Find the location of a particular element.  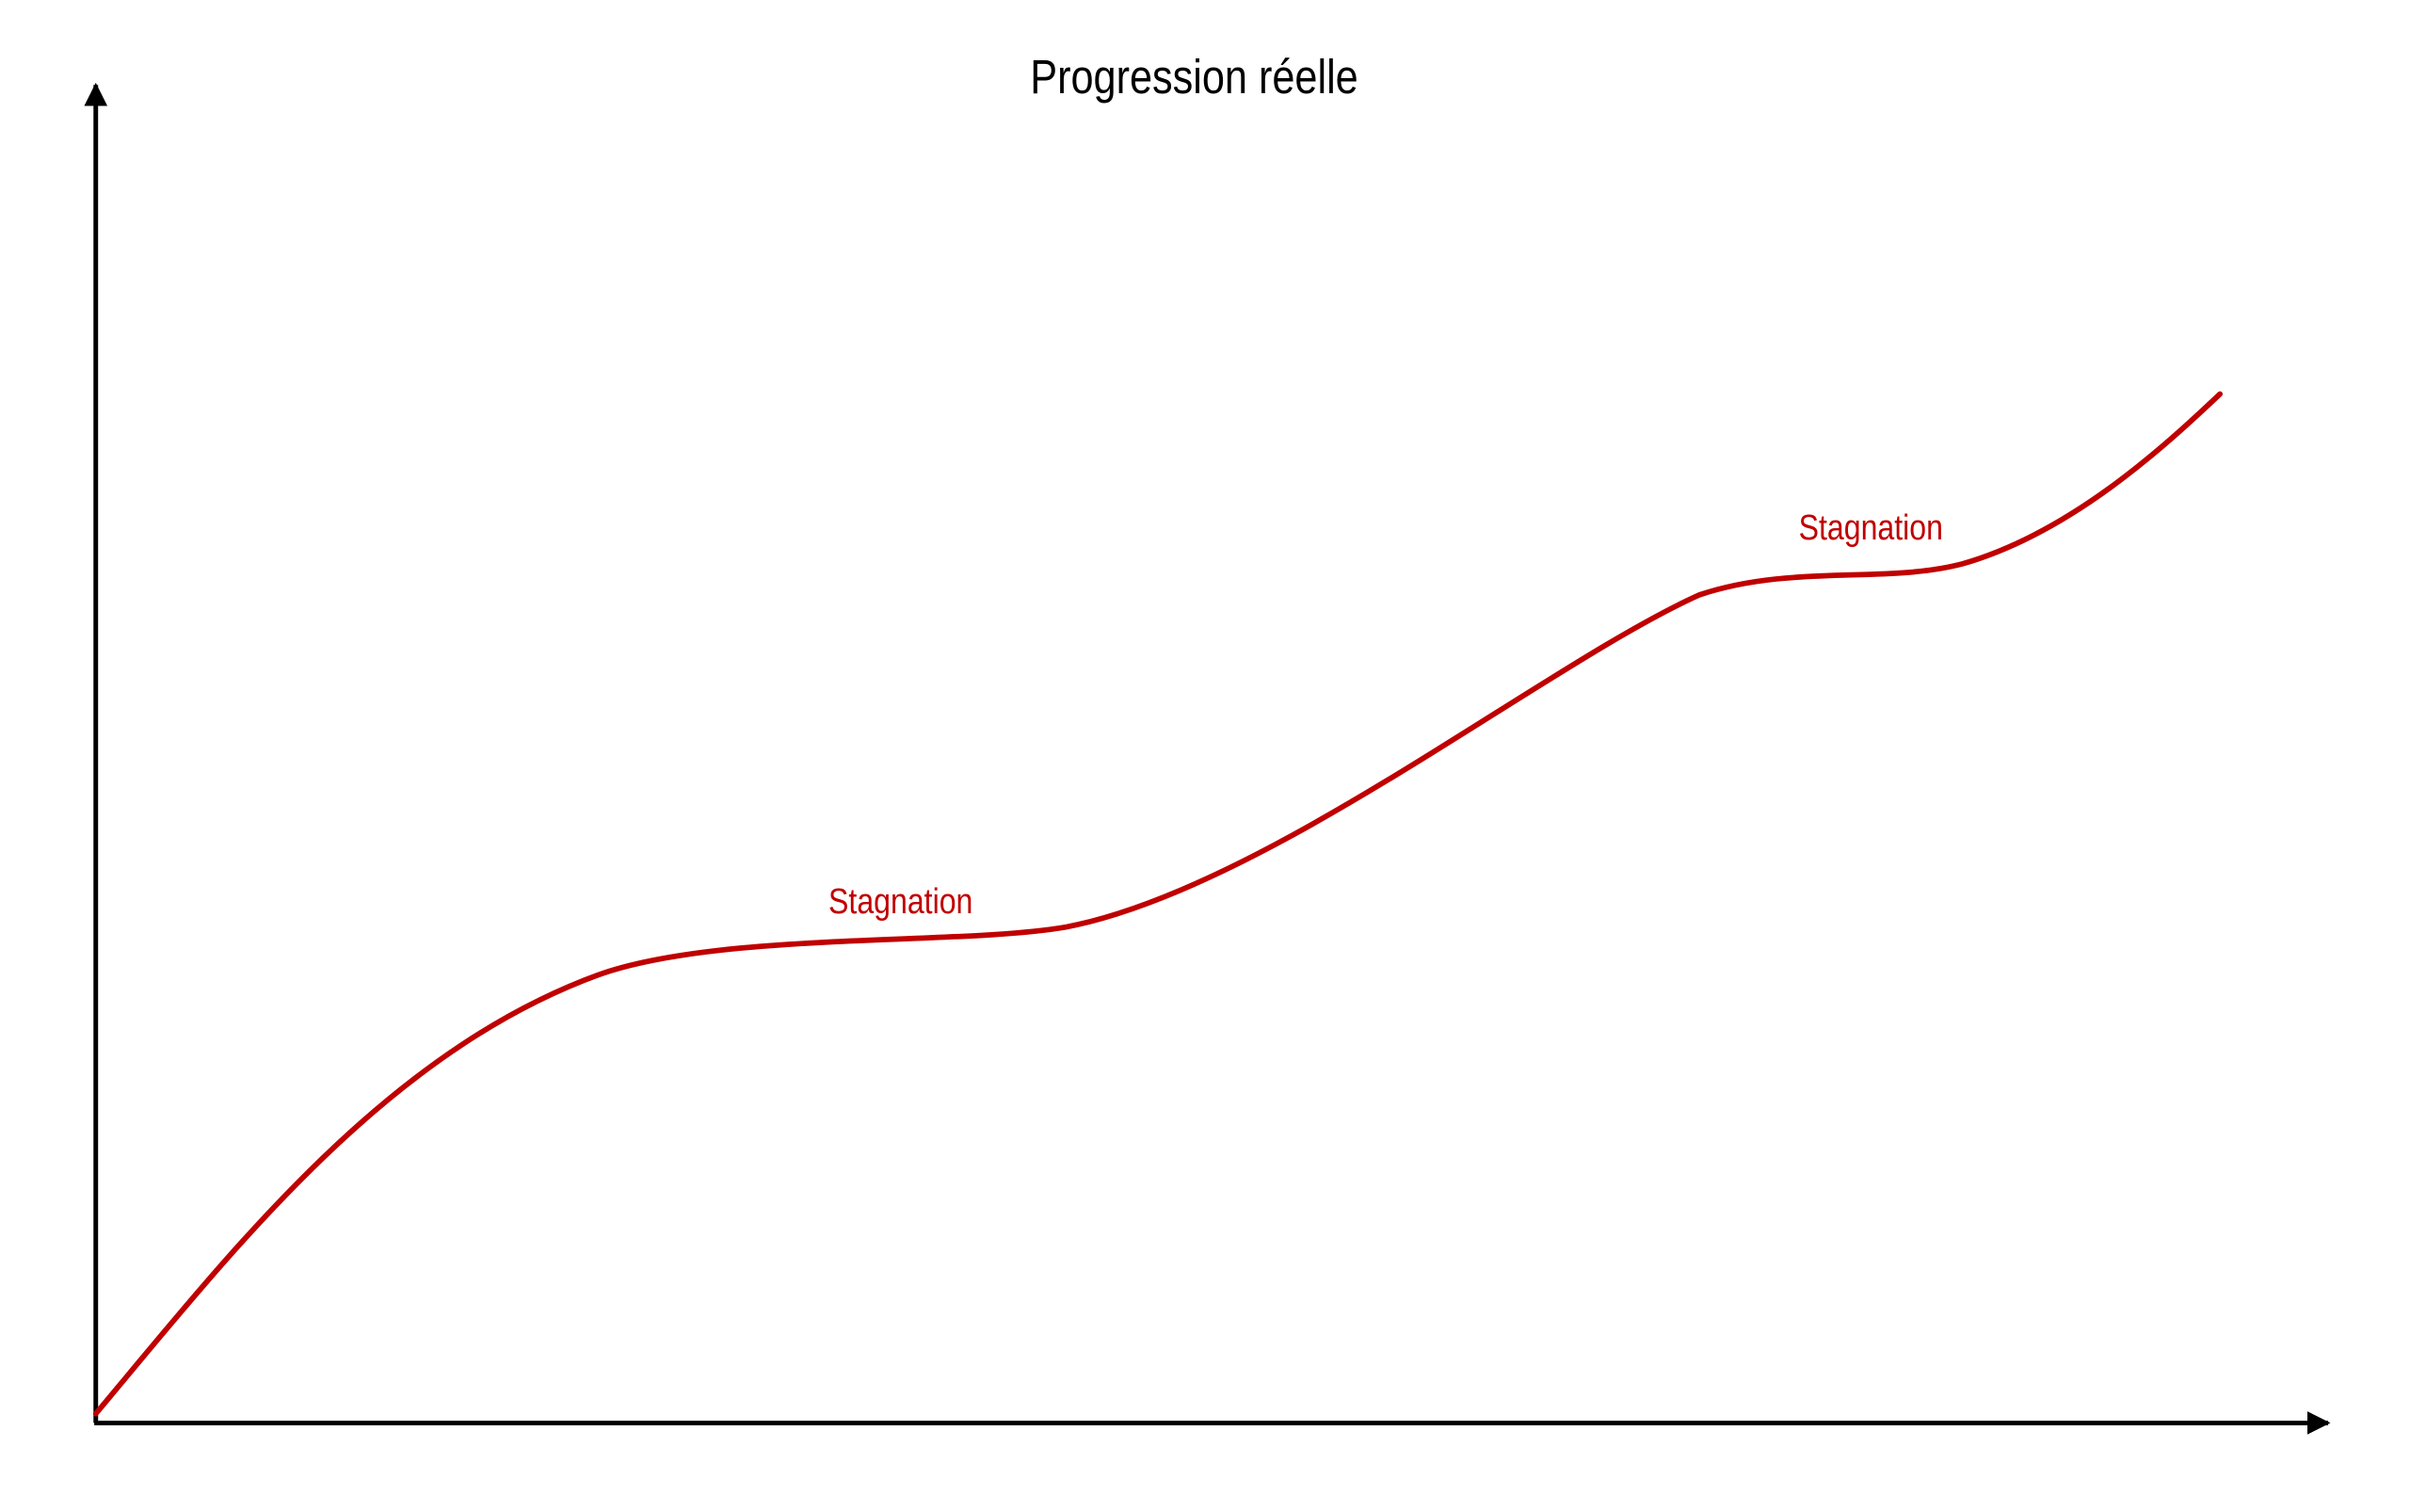

diagram-title: Progression réelle is located at coordinates (1194, 78).